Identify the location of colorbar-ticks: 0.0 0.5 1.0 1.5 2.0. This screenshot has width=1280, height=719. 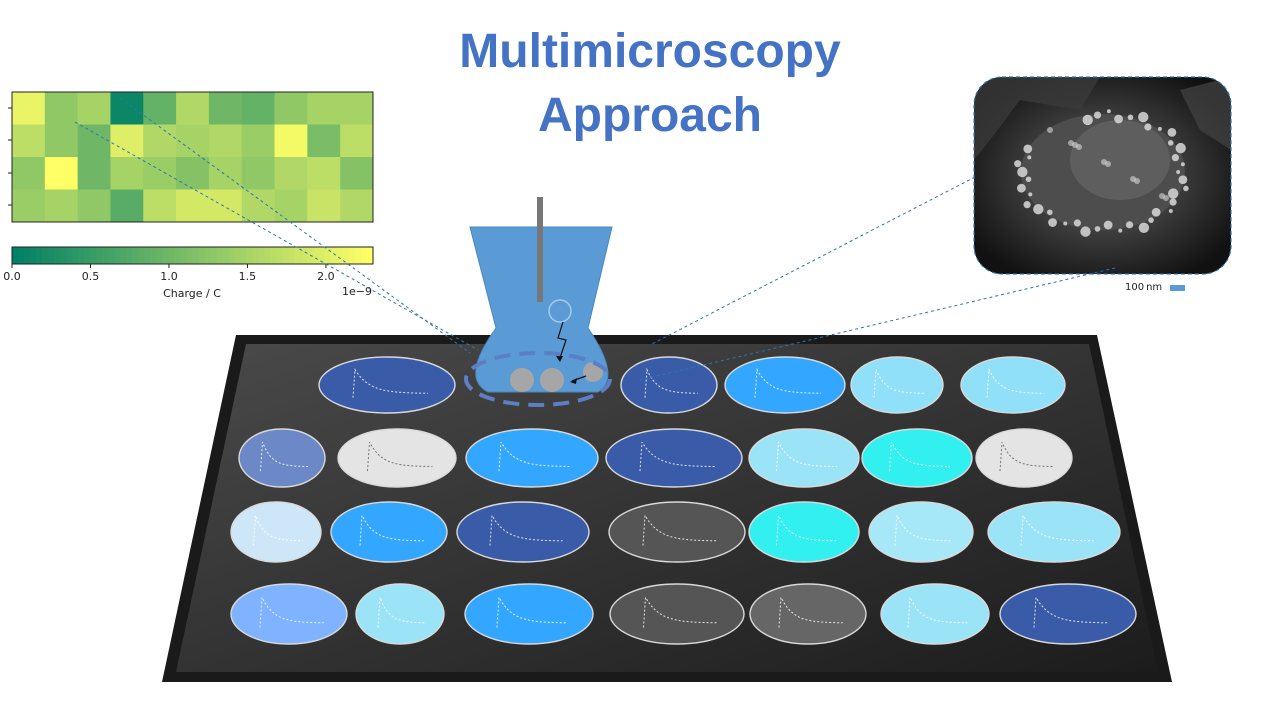
(169, 273).